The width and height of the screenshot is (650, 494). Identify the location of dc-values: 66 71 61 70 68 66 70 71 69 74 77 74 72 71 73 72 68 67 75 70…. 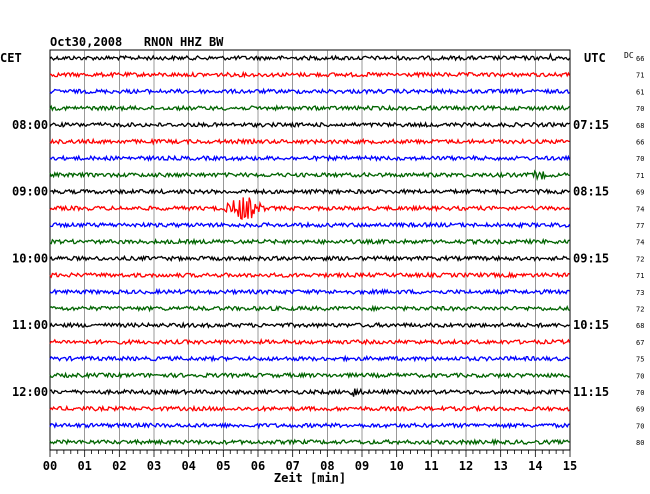
(640, 251).